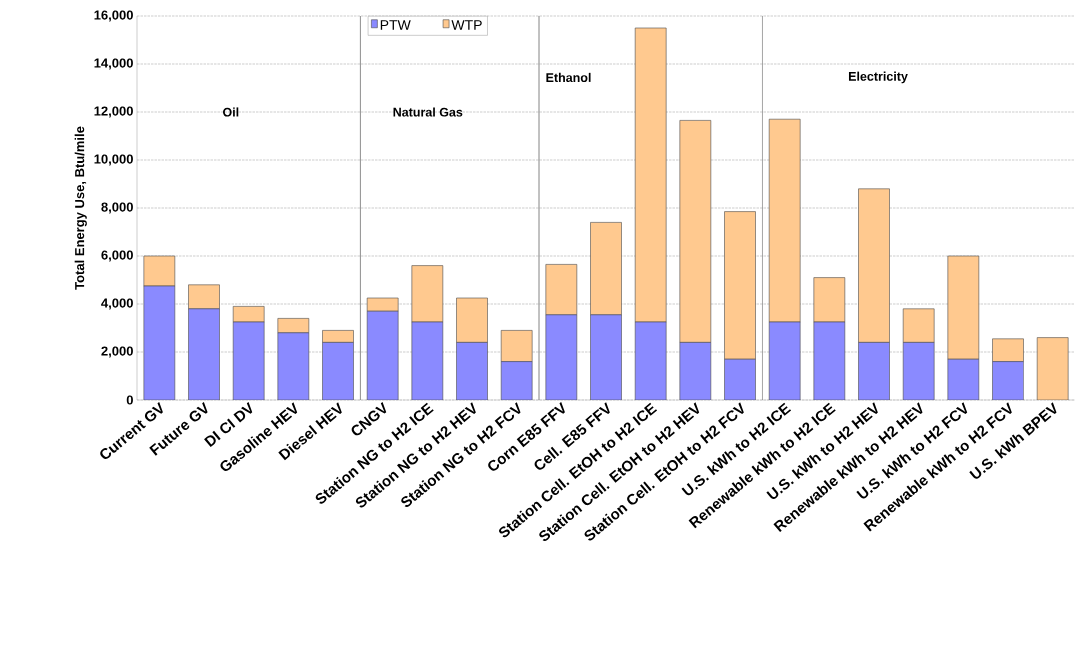  What do you see at coordinates (230, 112) in the screenshot?
I see `annotation: Oil` at bounding box center [230, 112].